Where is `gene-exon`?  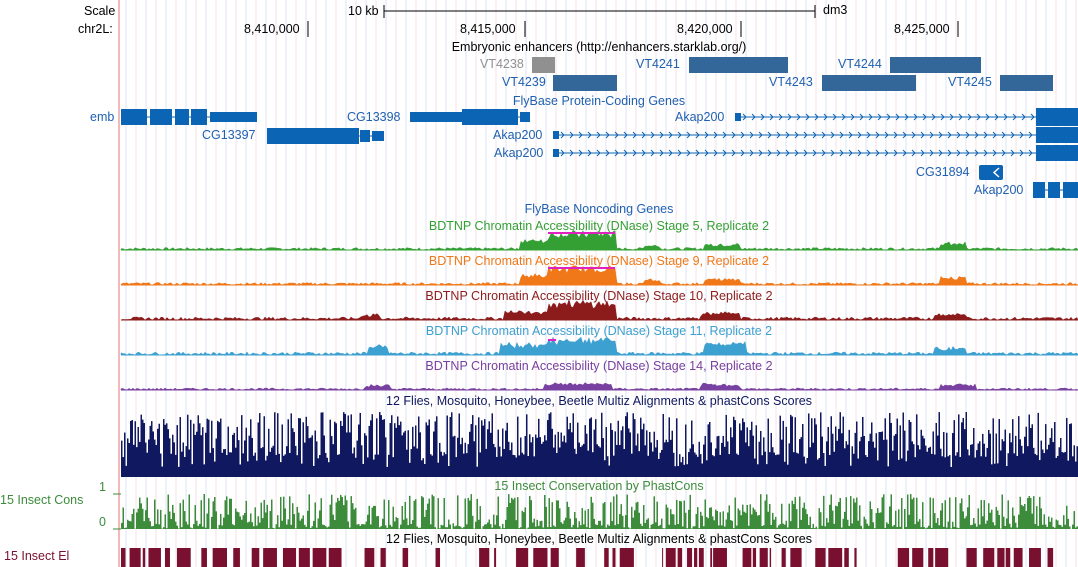 gene-exon is located at coordinates (1039, 190).